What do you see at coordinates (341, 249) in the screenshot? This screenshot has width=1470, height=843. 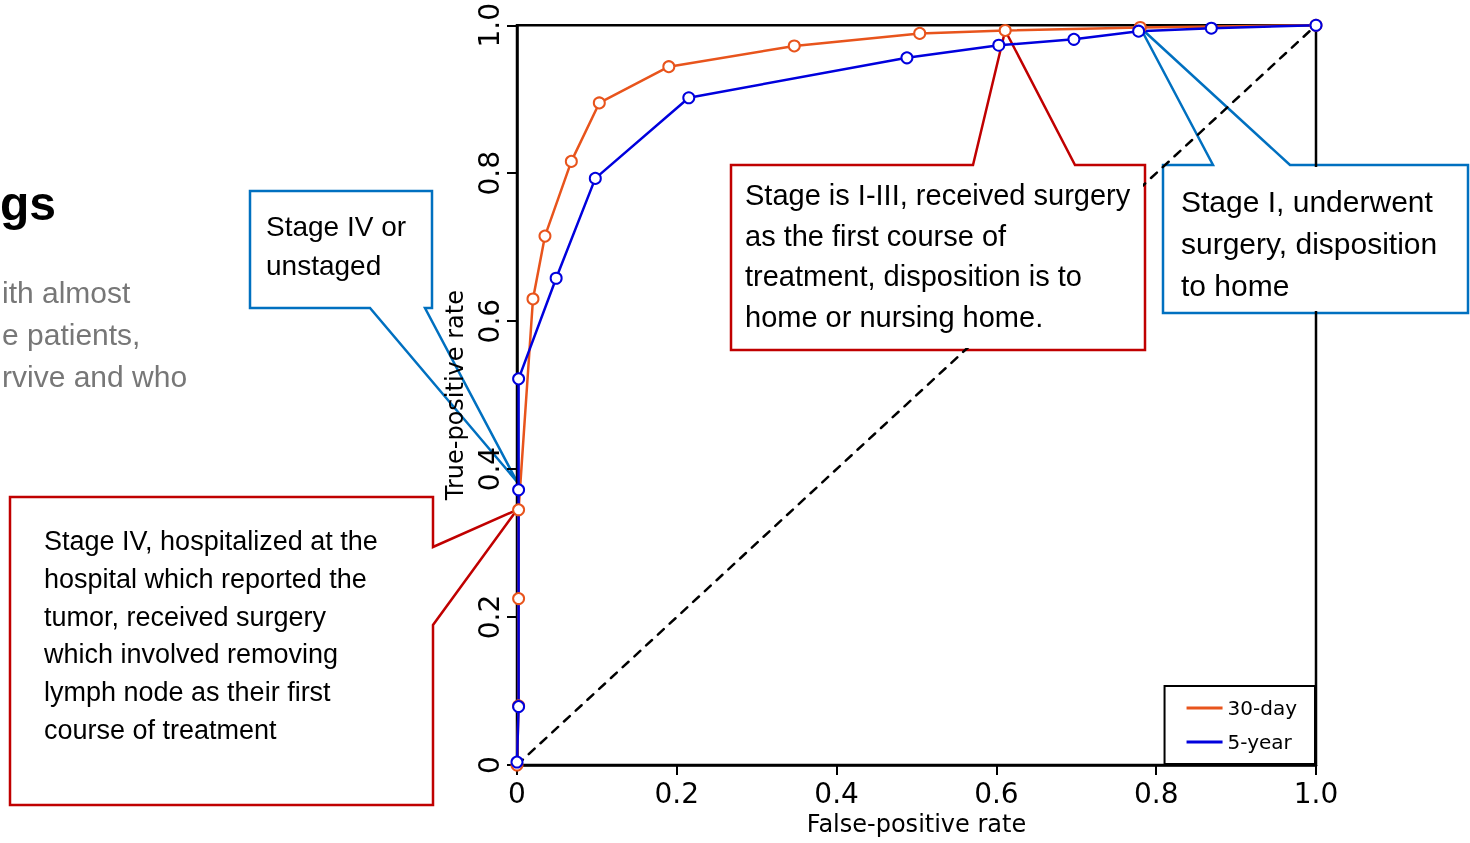 I see `text: Stage IV or unstaged` at bounding box center [341, 249].